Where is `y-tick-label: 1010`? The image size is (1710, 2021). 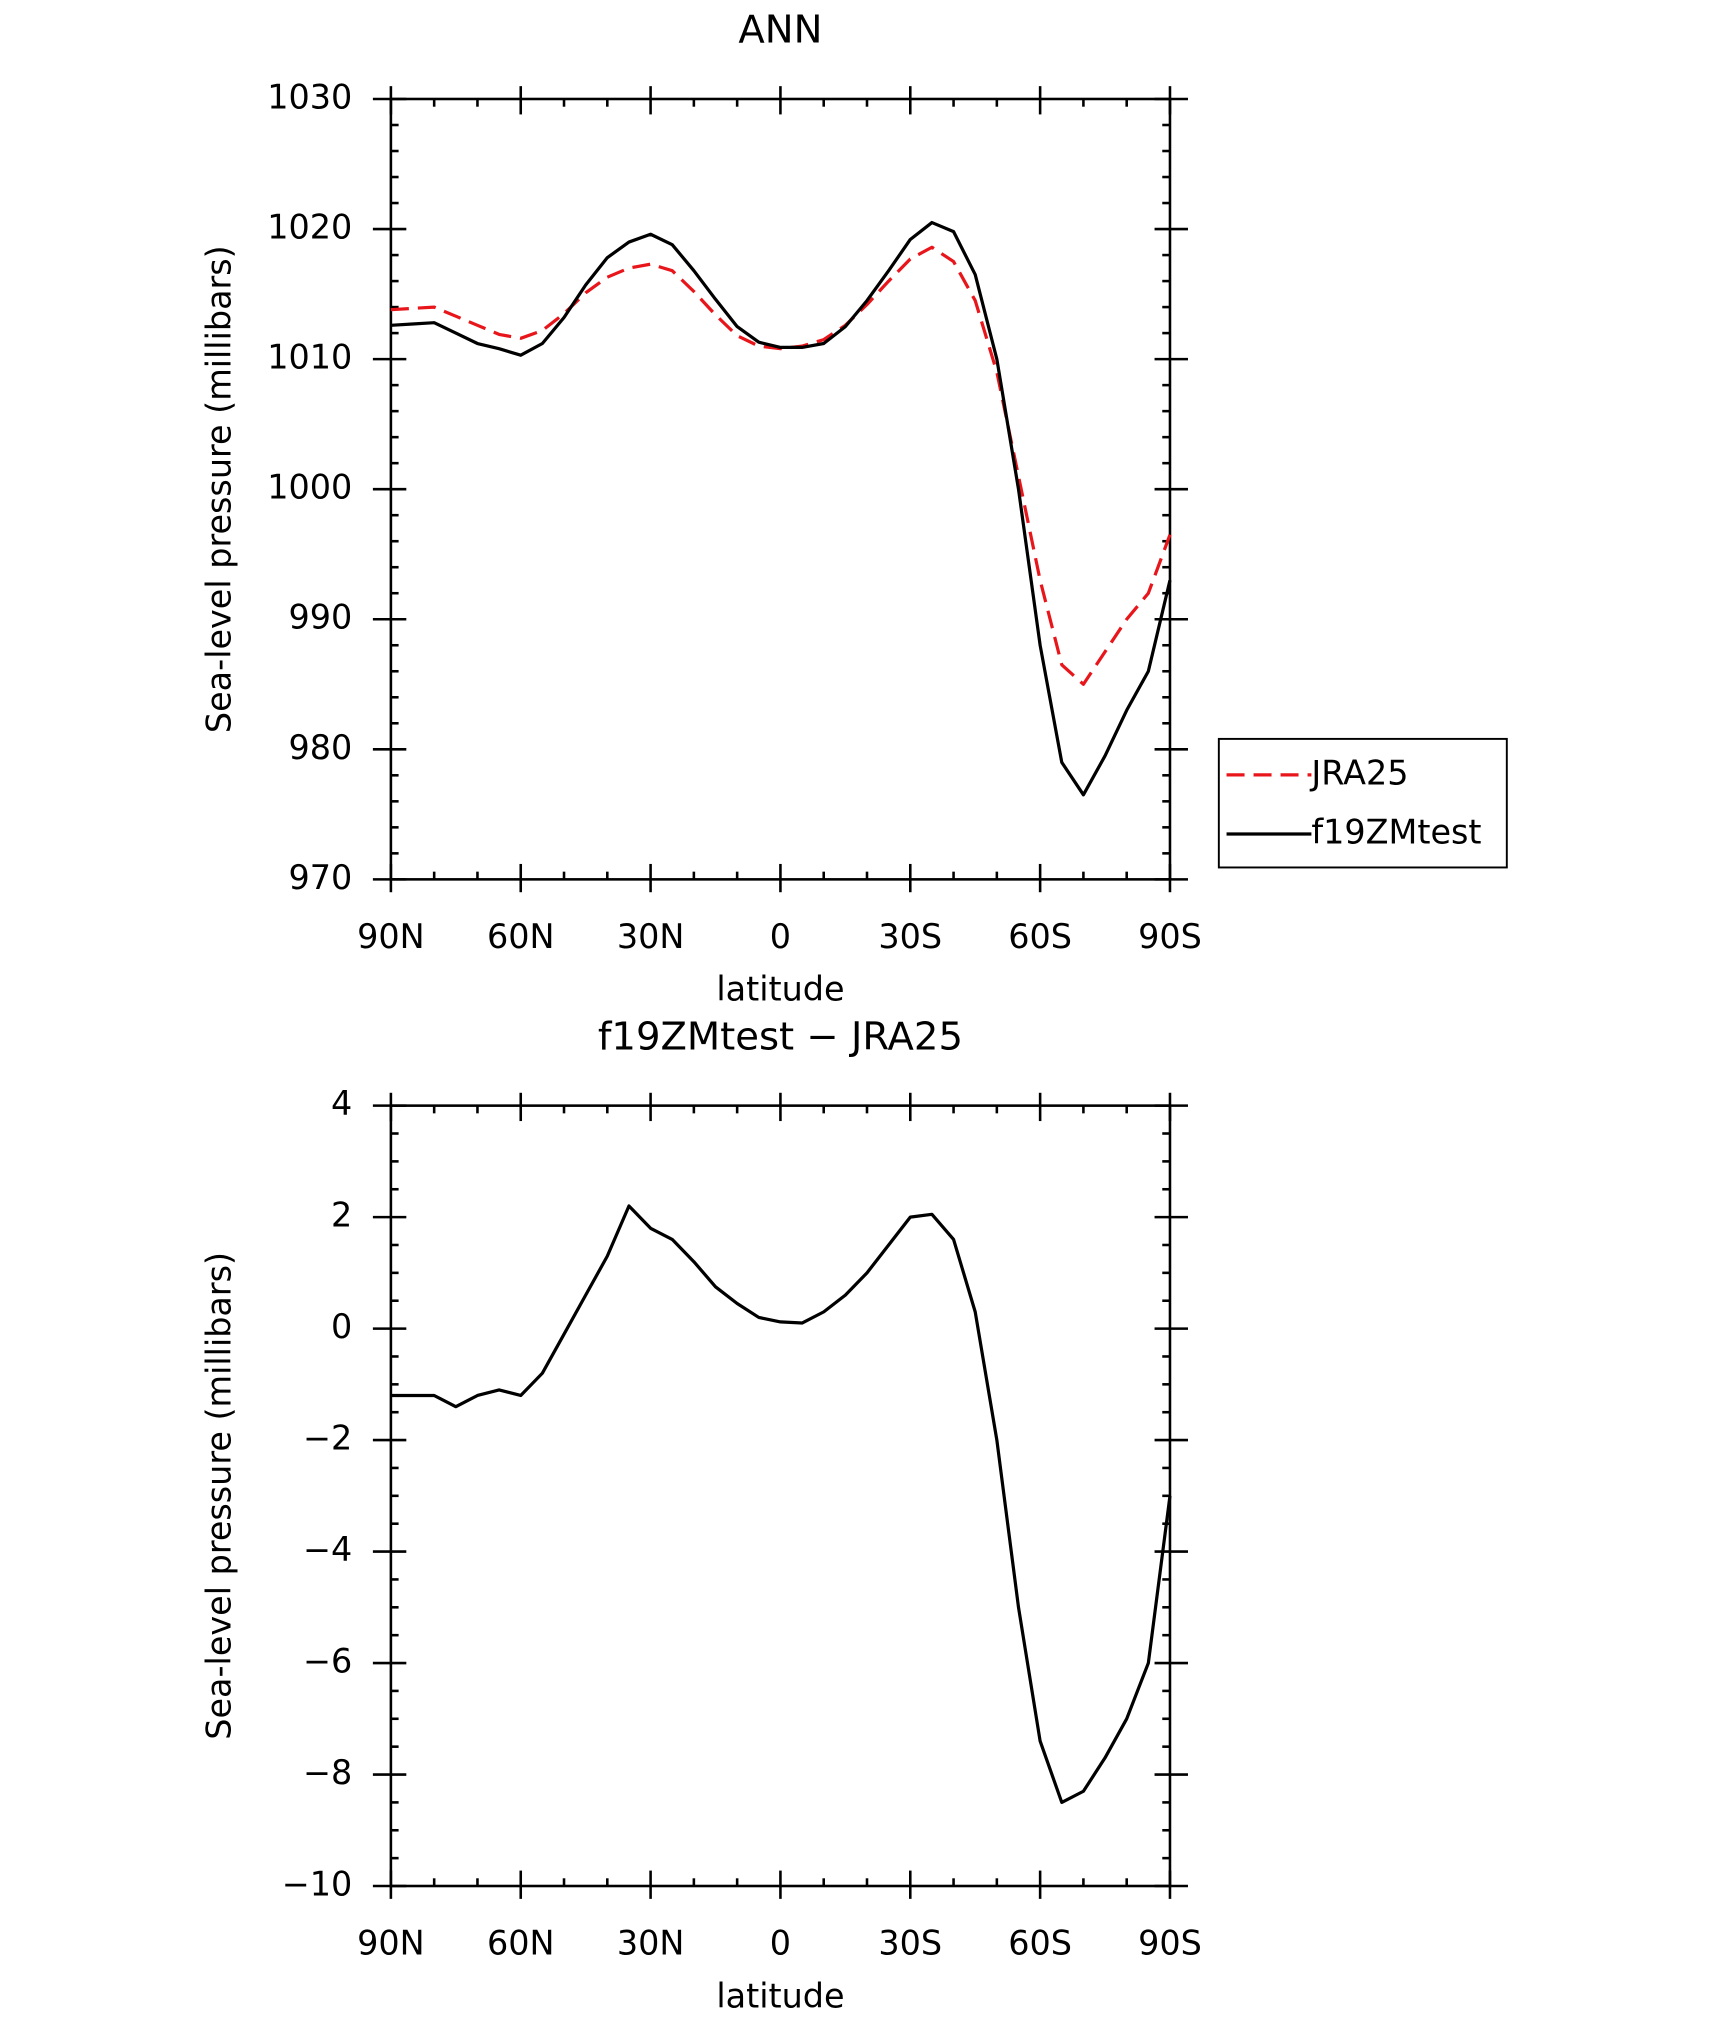
y-tick-label: 1010 is located at coordinates (309, 357).